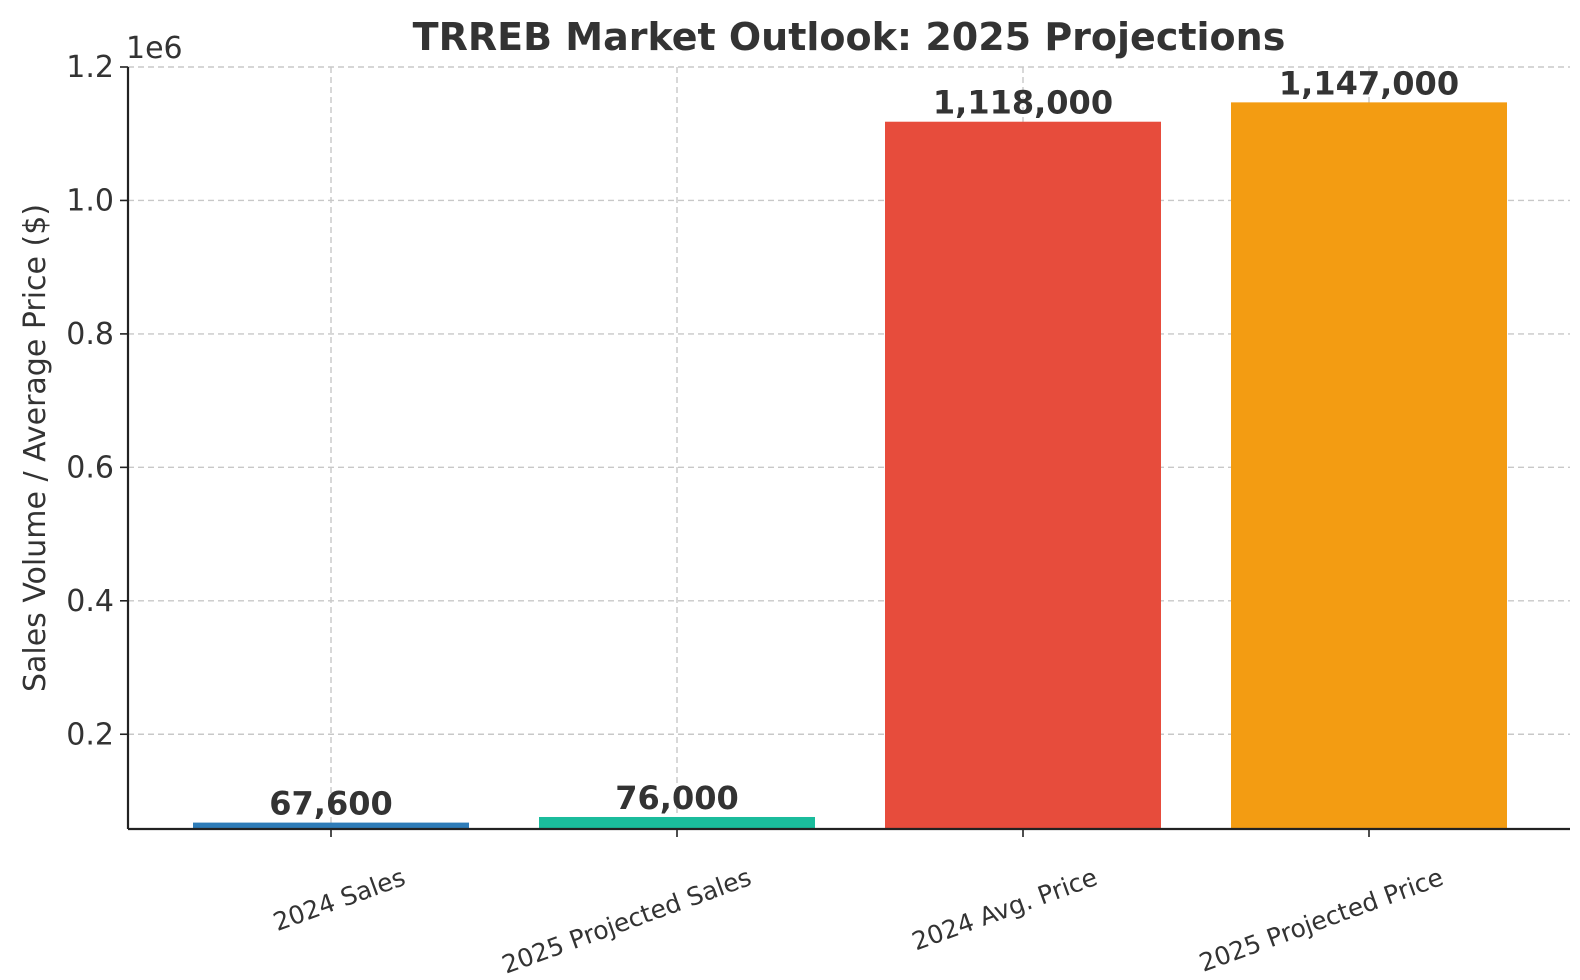  Describe the element at coordinates (849, 37) in the screenshot. I see `chart-title: TRREB Market Outlook: 2025 Projections` at that location.